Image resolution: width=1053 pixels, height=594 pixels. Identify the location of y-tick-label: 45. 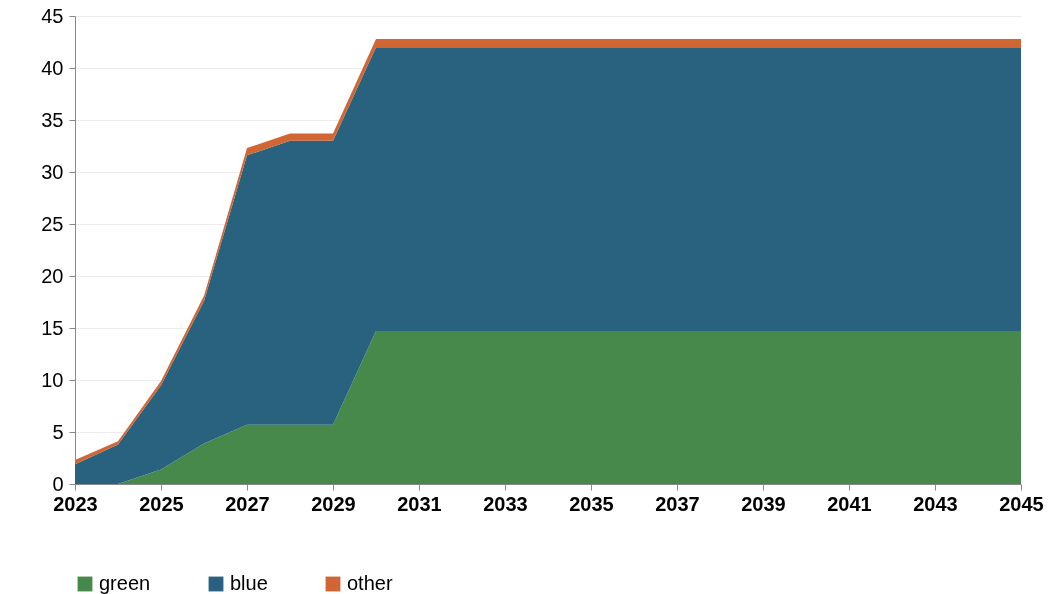
(52, 15).